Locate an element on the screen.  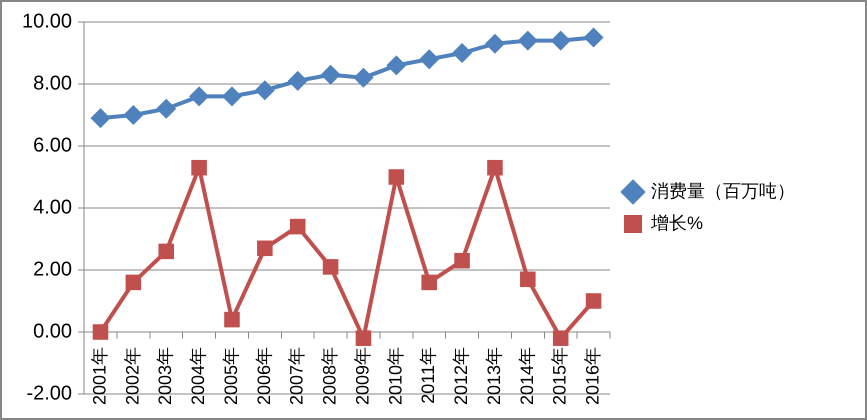
x-tick-label: 2005年 is located at coordinates (230, 376).